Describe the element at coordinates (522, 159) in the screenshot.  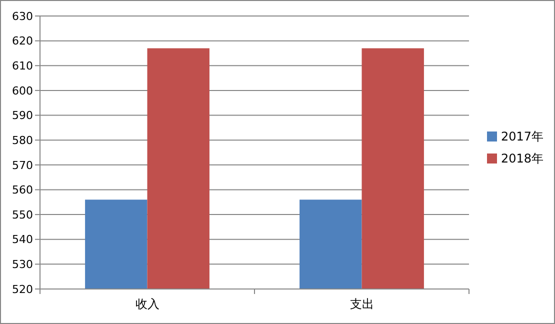
I see `legend-label: 2018年` at that location.